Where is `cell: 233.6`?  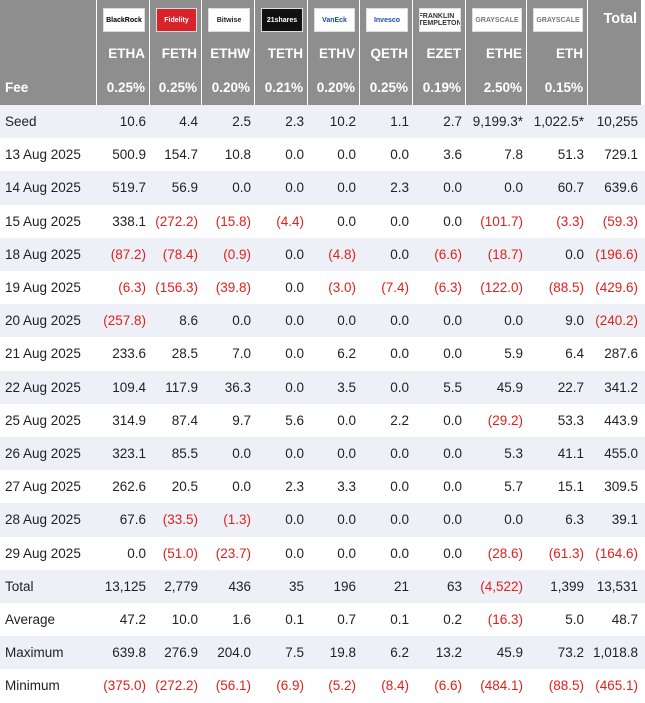
cell: 233.6 is located at coordinates (123, 354).